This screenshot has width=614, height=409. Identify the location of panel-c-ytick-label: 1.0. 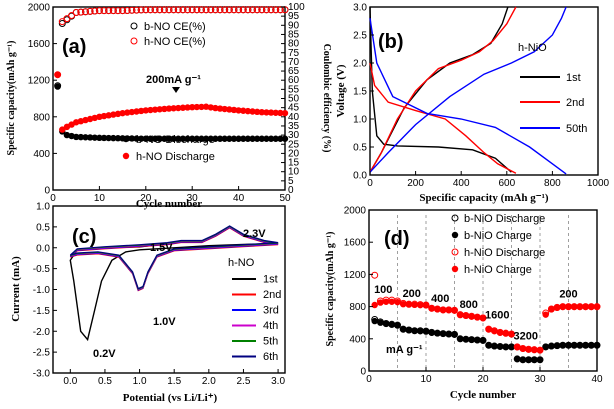
(43, 207).